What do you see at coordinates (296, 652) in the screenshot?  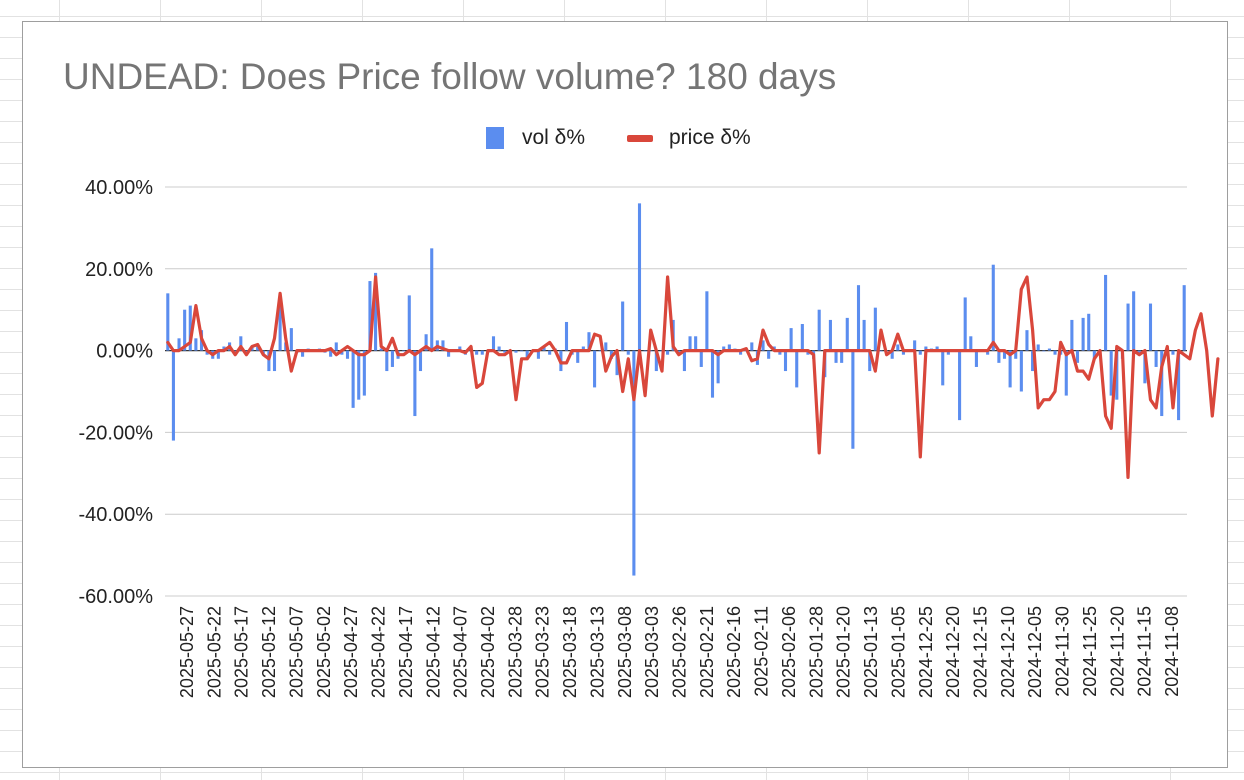 I see `x-tick-label: 2025-05-07` at bounding box center [296, 652].